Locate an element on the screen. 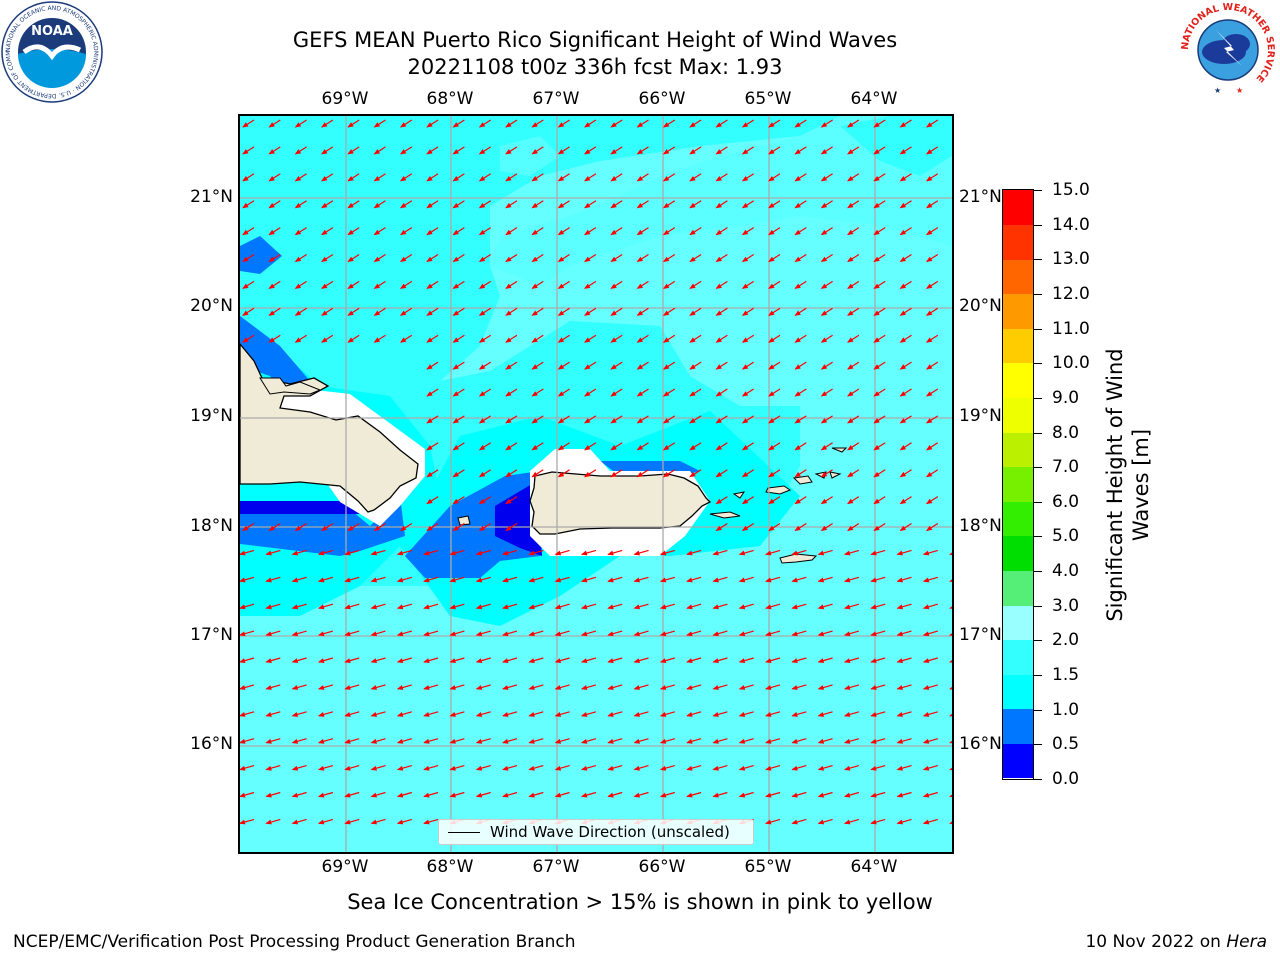  lat-label-right: 18°N is located at coordinates (980, 526).